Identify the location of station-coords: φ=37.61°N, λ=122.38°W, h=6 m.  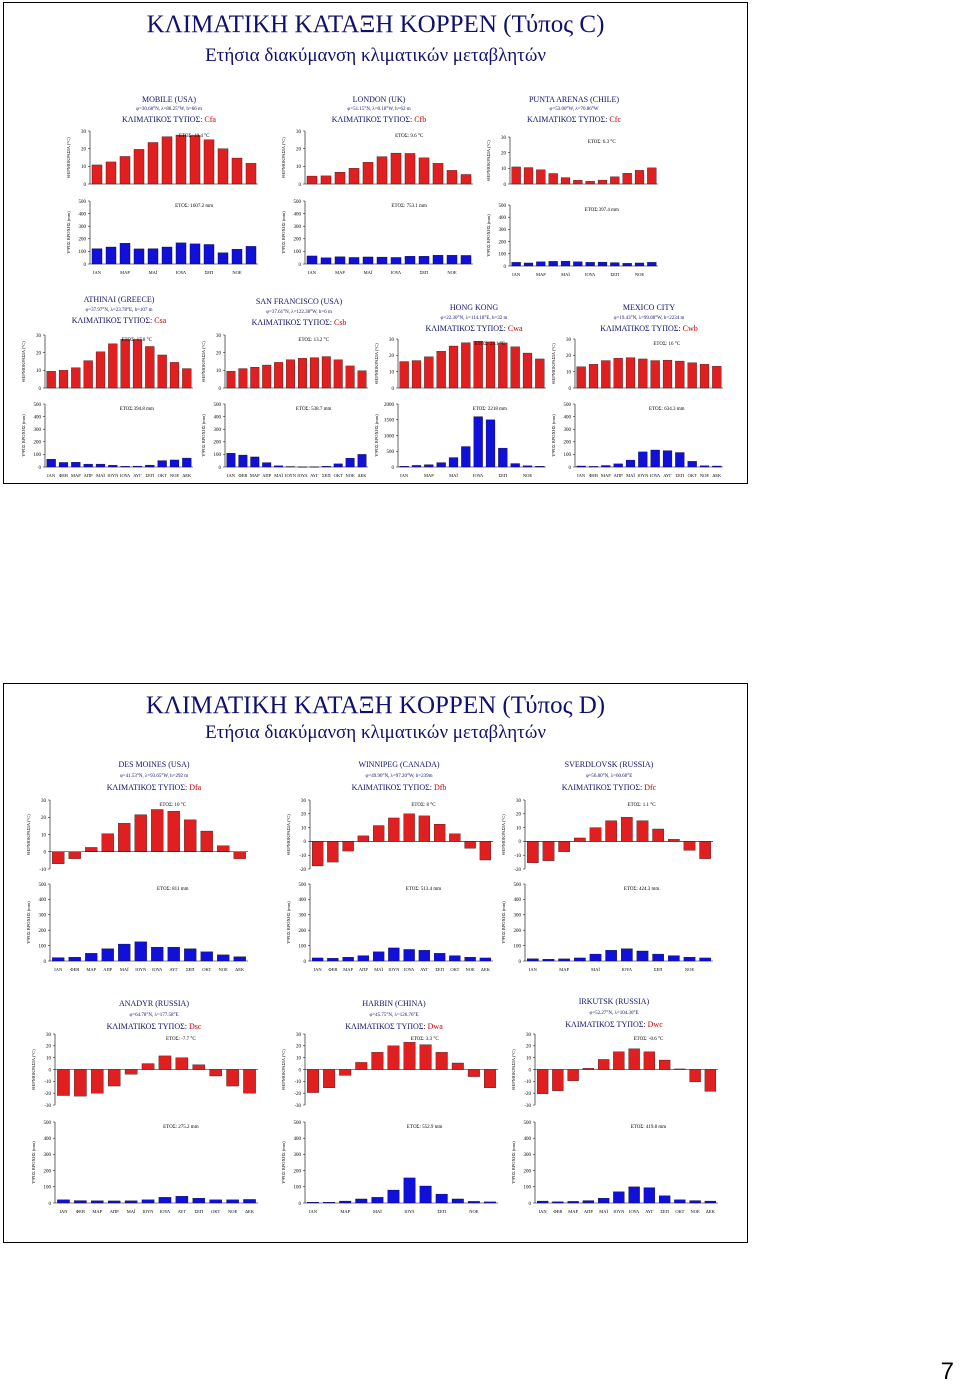
(299, 312).